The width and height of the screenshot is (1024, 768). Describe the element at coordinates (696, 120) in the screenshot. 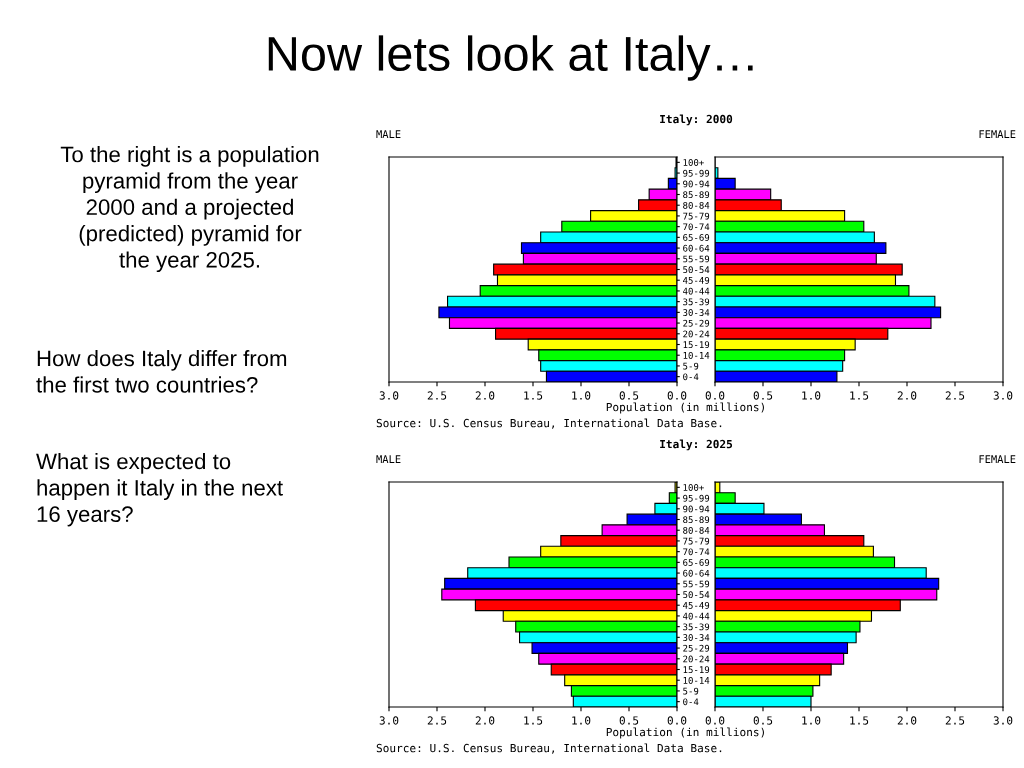

I see `chart-title: Italy: 2000` at that location.